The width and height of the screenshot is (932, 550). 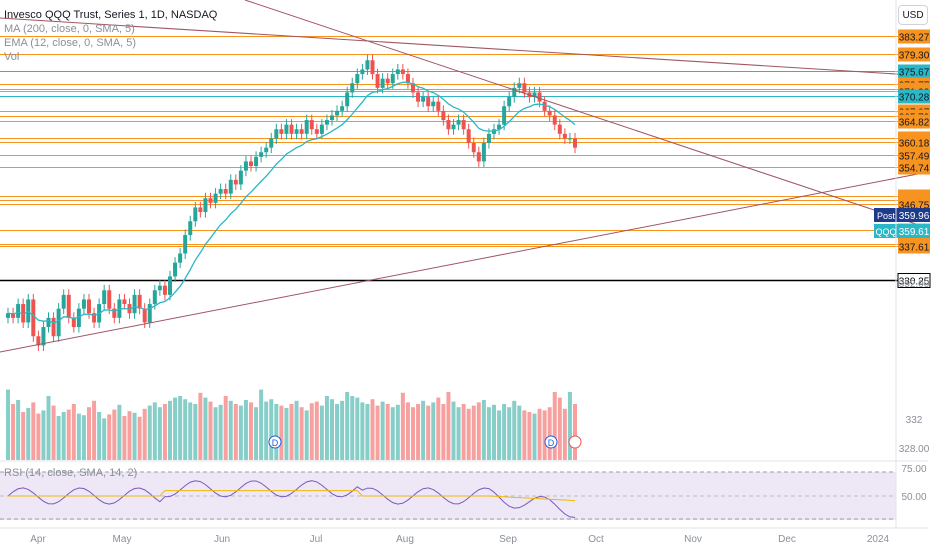 I want to click on level-label: 375.67, so click(x=914, y=73).